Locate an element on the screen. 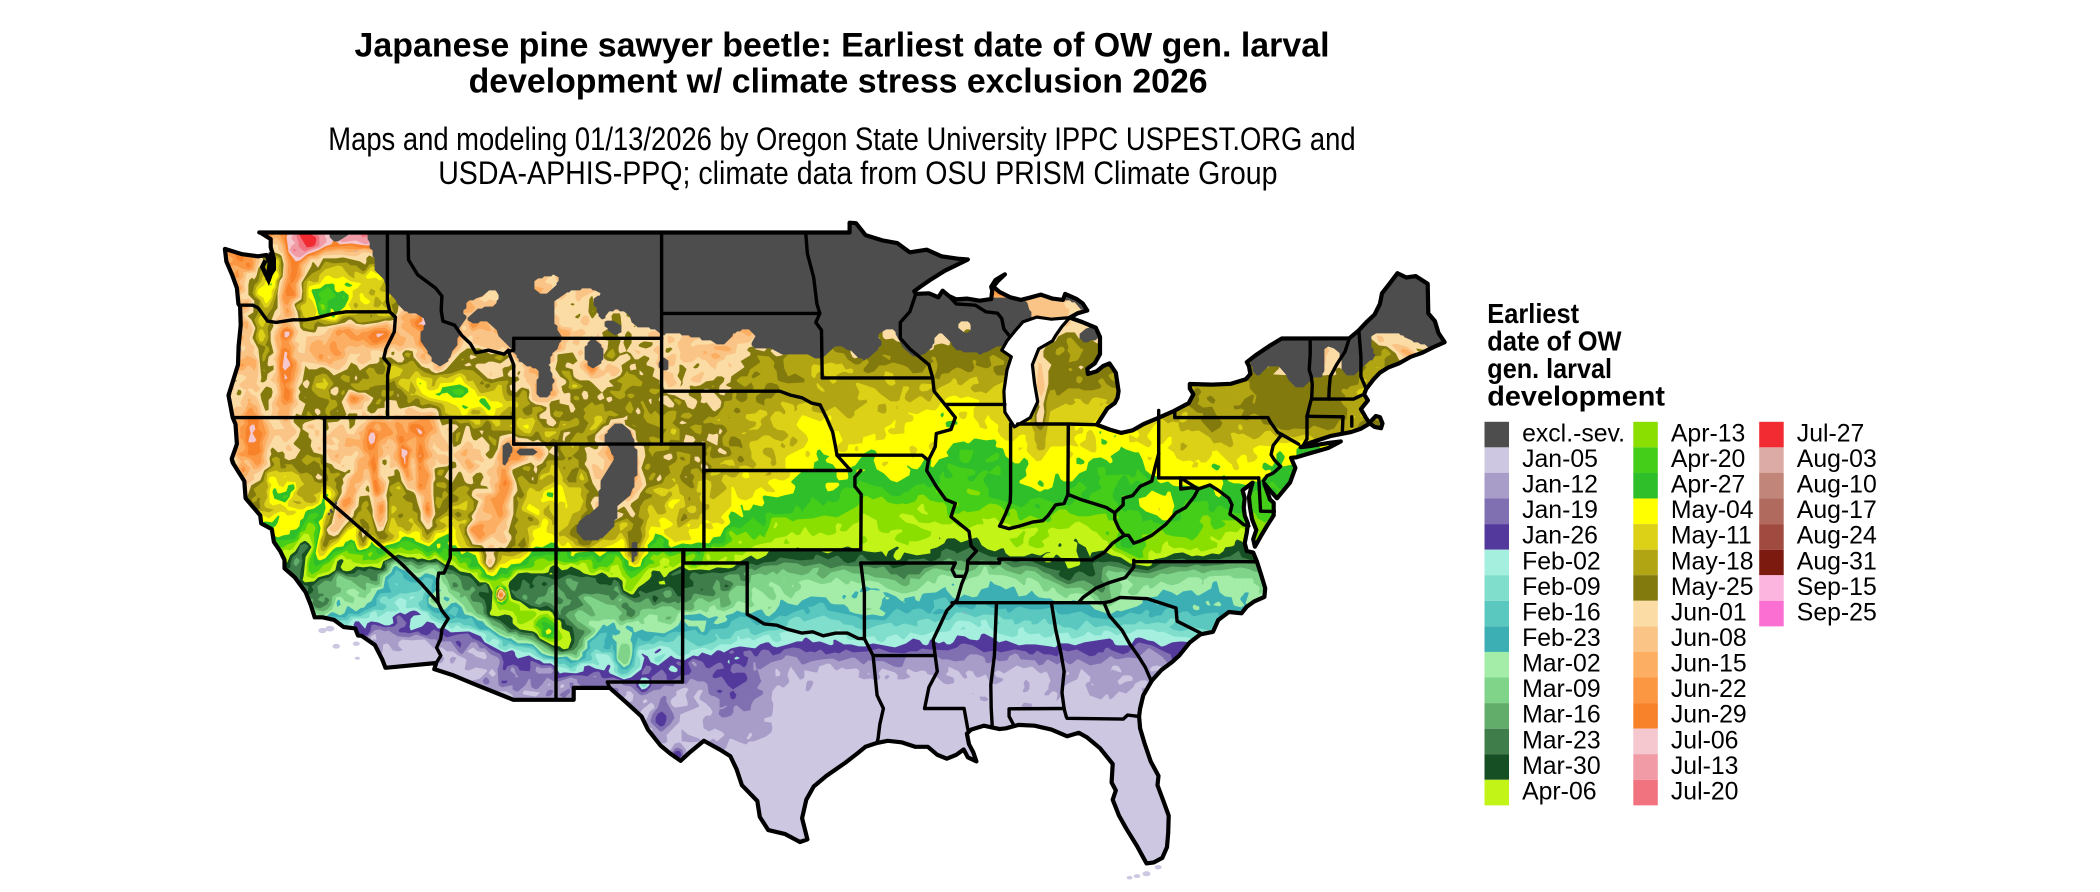  svg-text: Feb-23 is located at coordinates (1561, 638).